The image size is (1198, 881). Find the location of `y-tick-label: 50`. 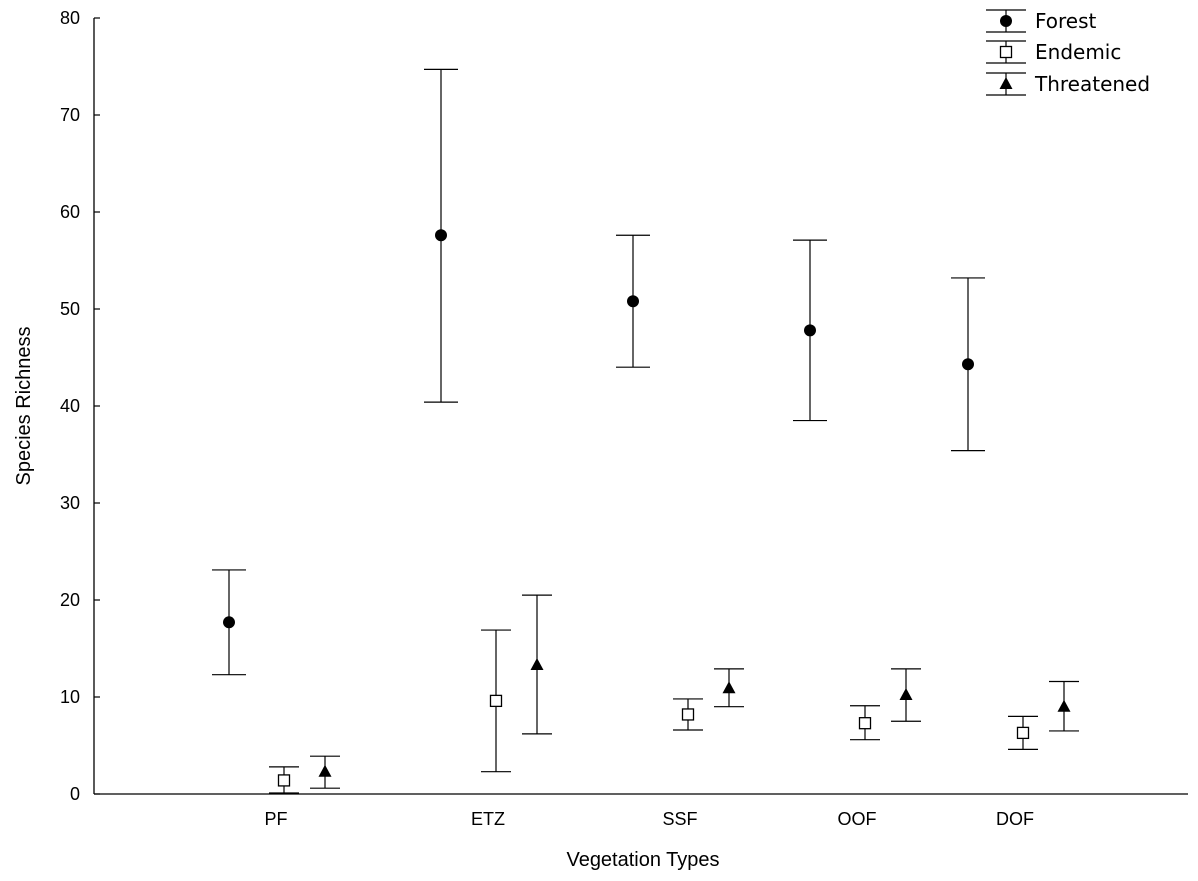

y-tick-label: 50 is located at coordinates (70, 309).